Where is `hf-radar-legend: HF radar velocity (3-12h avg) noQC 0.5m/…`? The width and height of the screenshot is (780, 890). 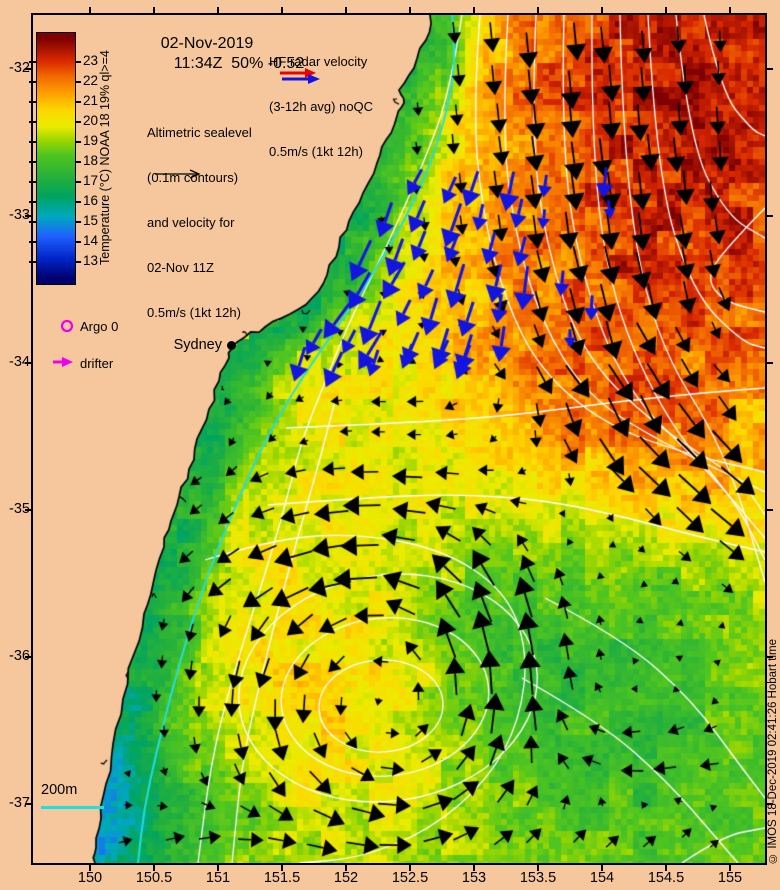
hf-radar-legend: HF radar velocity (3-12h avg) noQC 0.5m/… is located at coordinates (321, 106).